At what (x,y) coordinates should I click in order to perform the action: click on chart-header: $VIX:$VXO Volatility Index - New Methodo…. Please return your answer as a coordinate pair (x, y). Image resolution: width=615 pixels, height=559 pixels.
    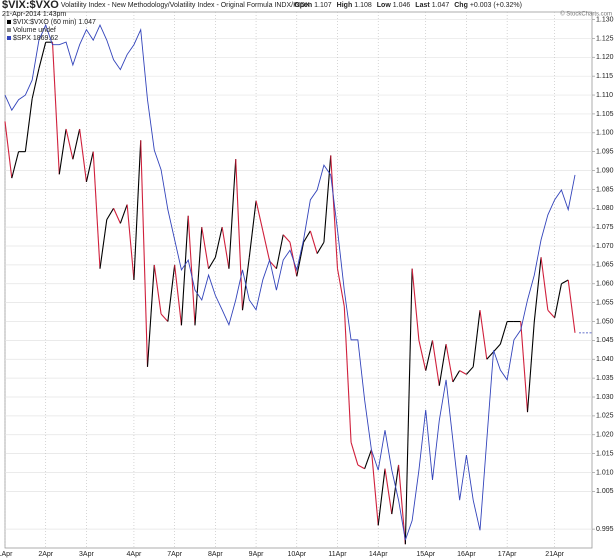
    Looking at the image, I should click on (156, 5).